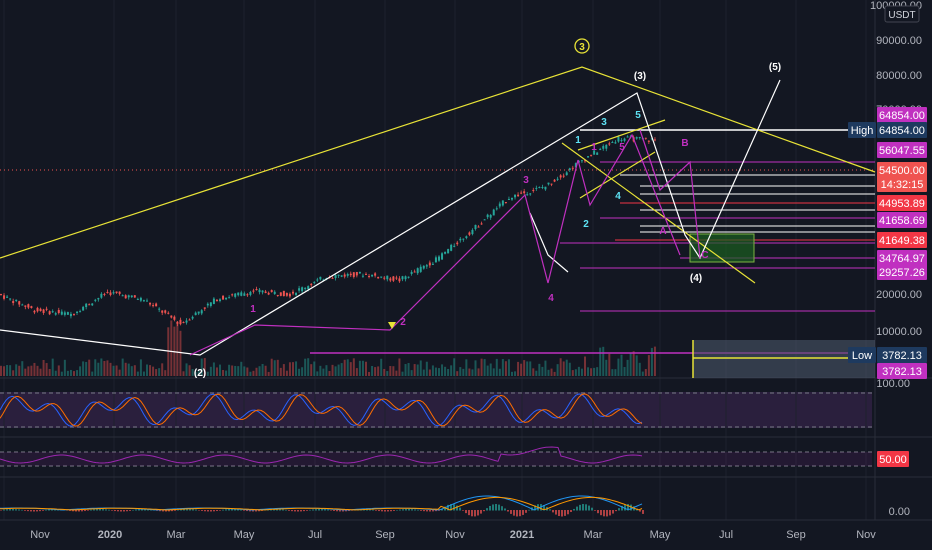 The height and width of the screenshot is (550, 932). I want to click on price-badge-text: 3782.13, so click(902, 372).